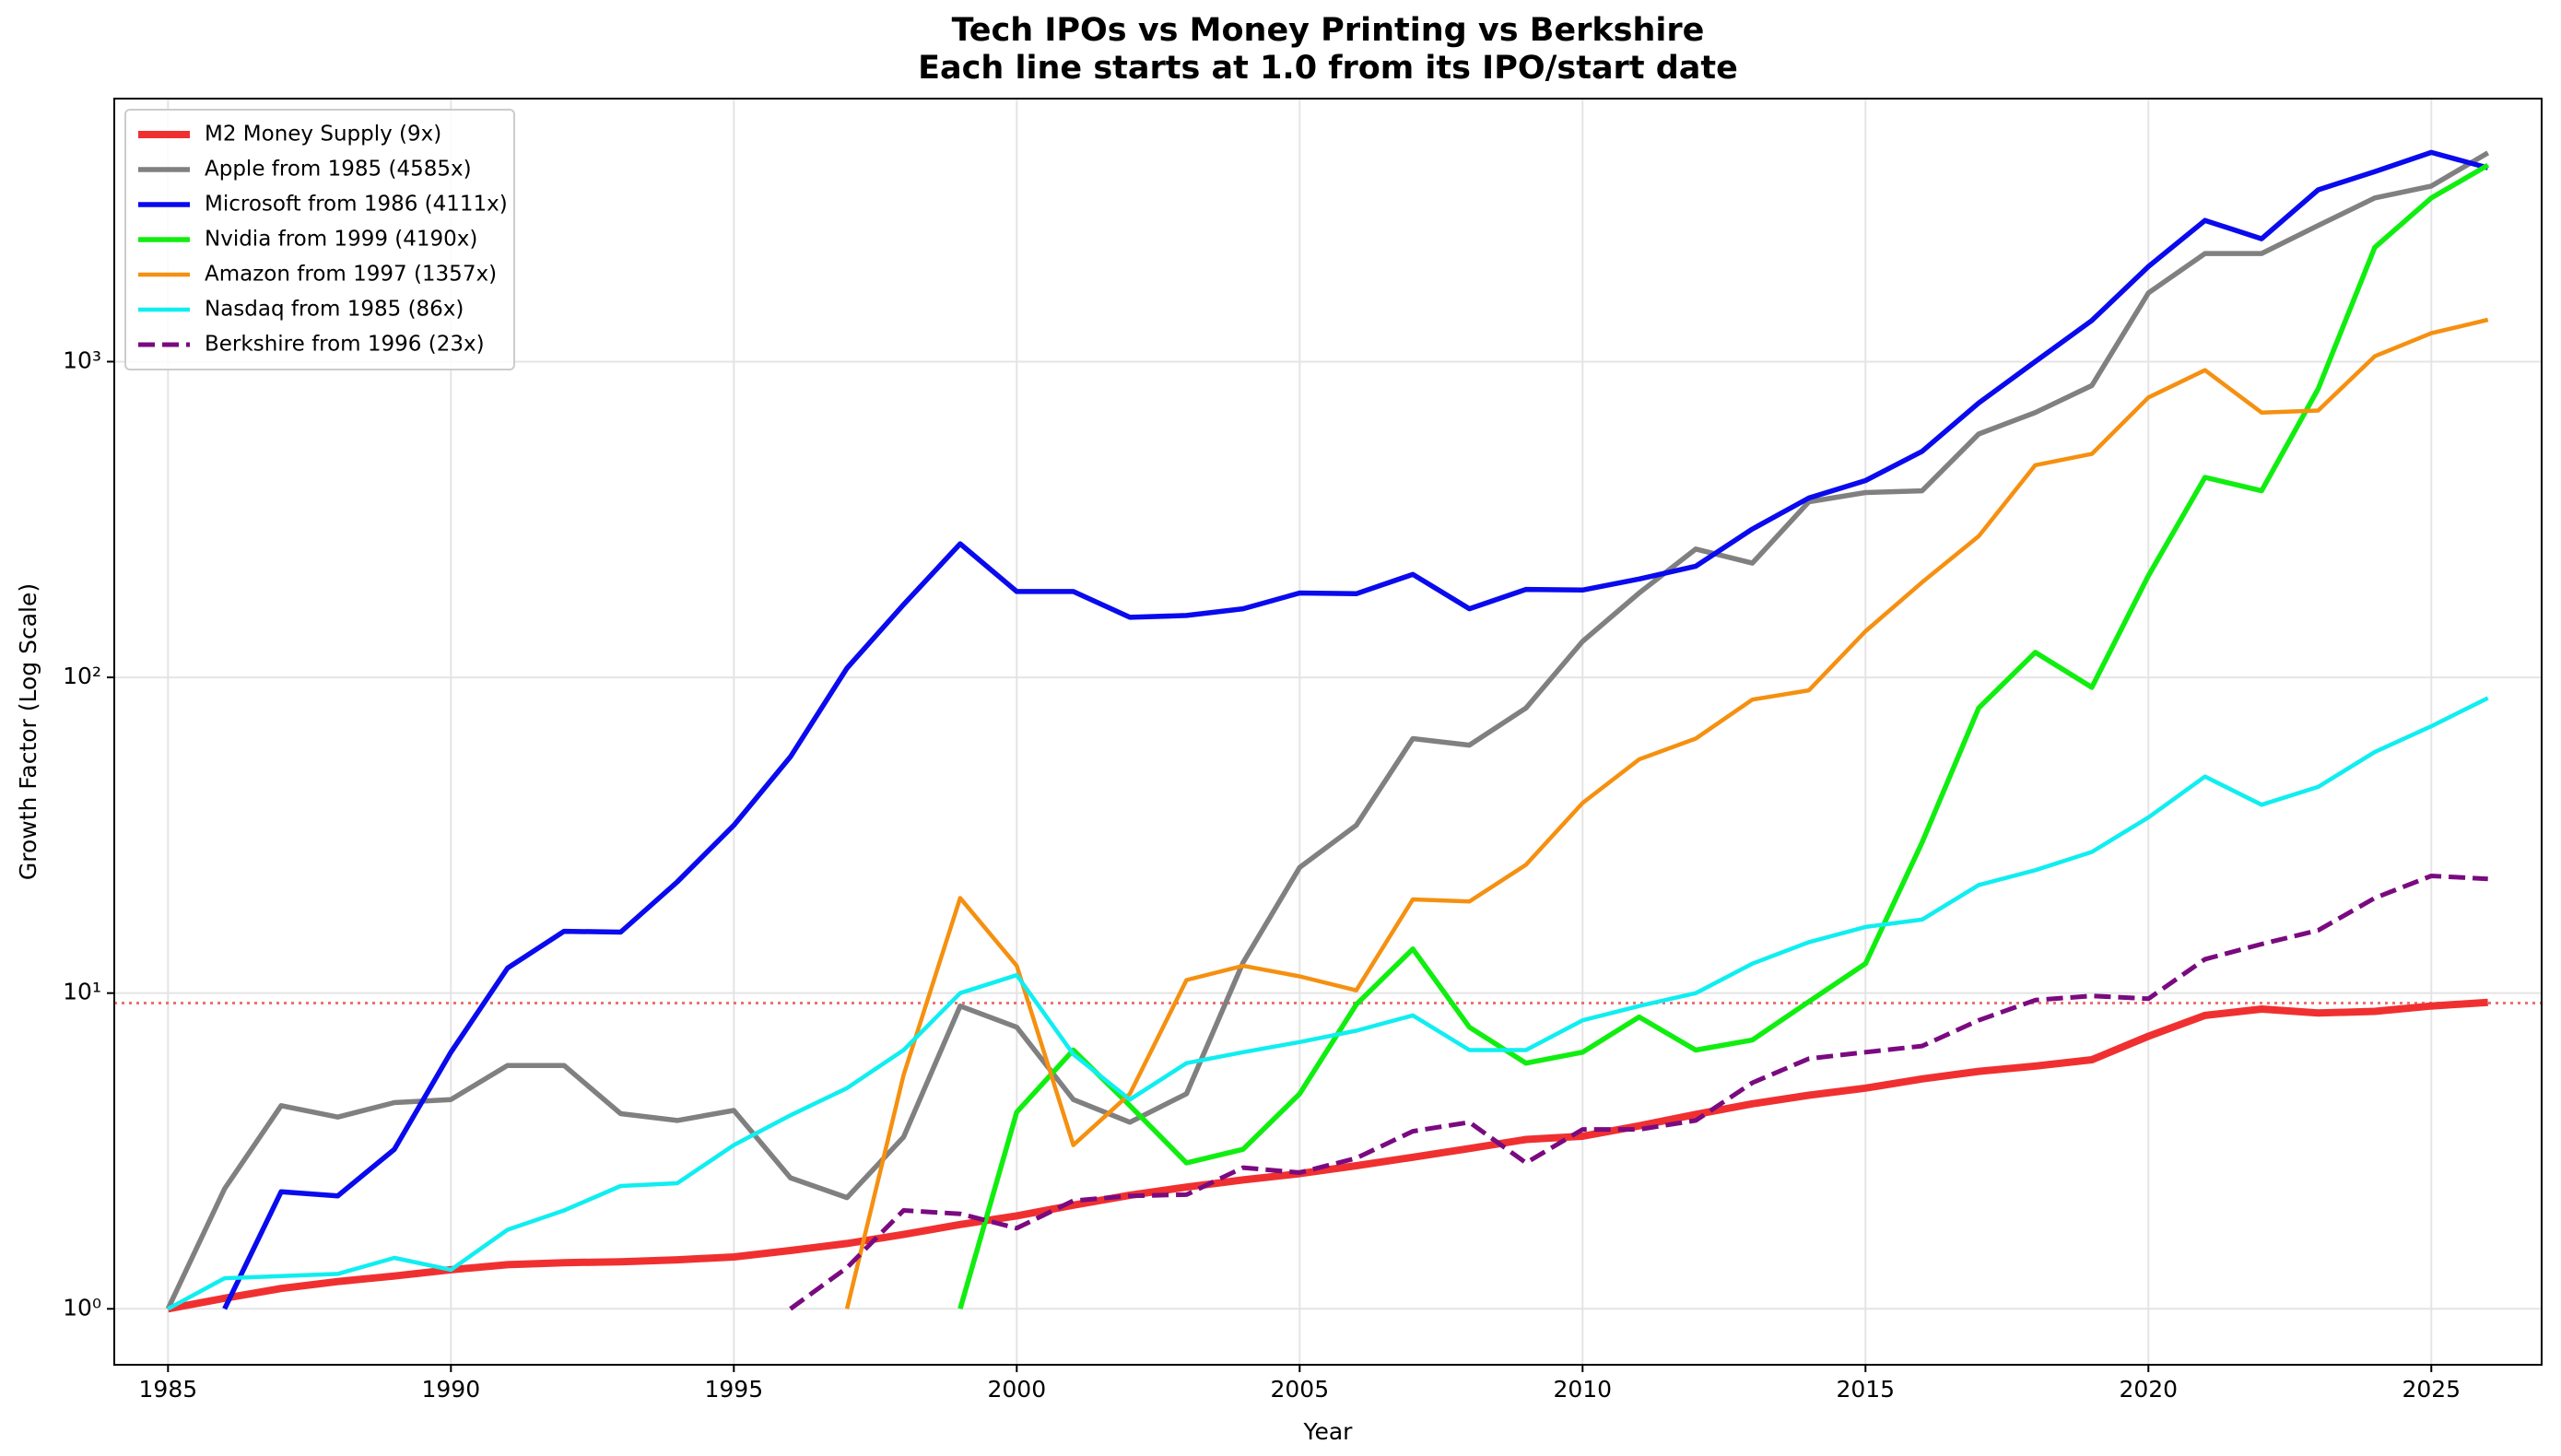  Describe the element at coordinates (2431, 1389) in the screenshot. I see `x-tick-label: 2025` at that location.